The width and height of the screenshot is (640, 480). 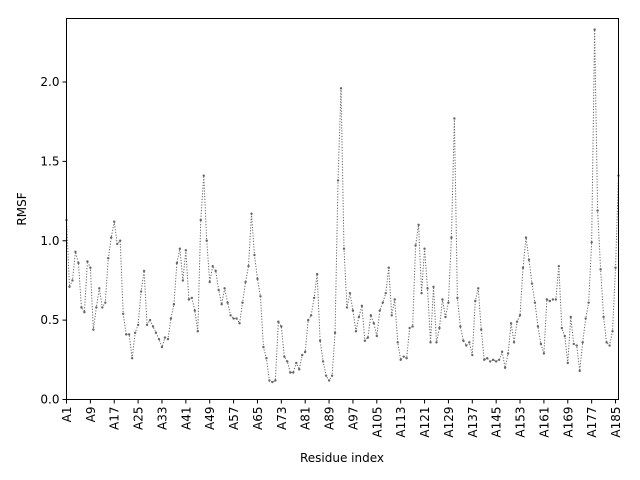 What do you see at coordinates (49, 320) in the screenshot?
I see `y-tick-label: 0.5` at bounding box center [49, 320].